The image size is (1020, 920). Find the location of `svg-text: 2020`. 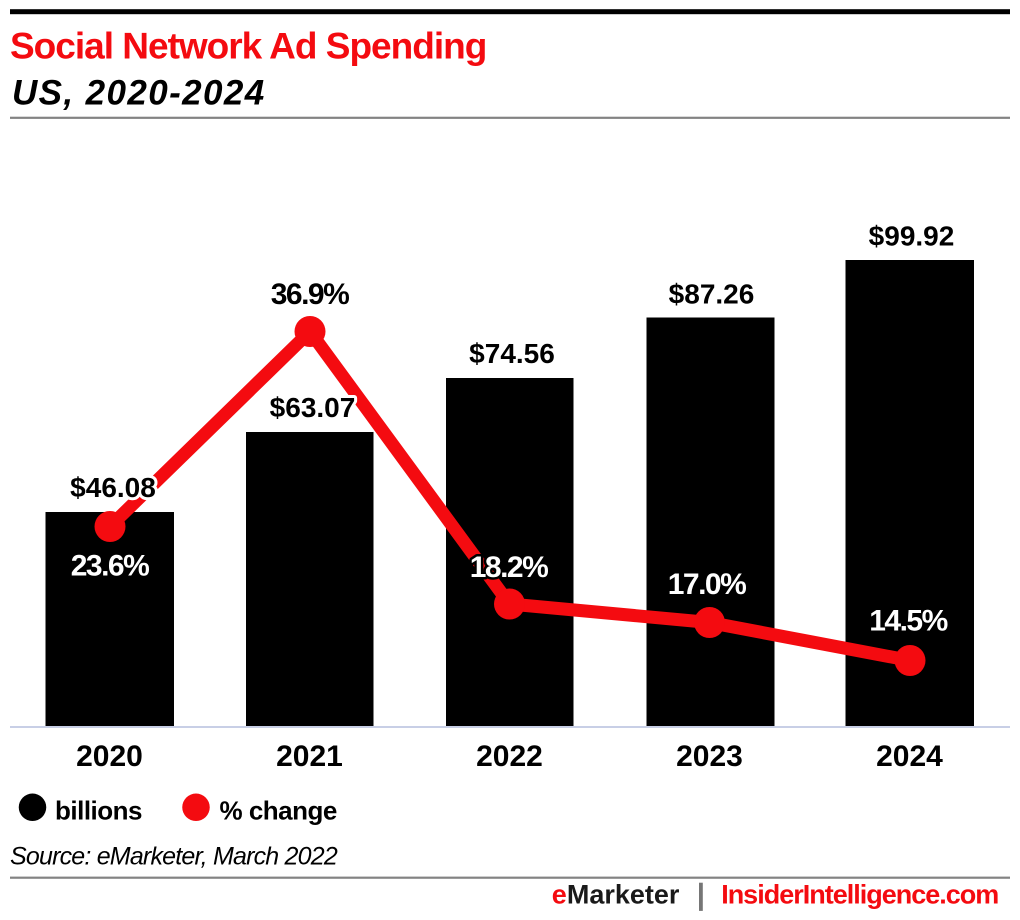

svg-text: 2020 is located at coordinates (109, 756).